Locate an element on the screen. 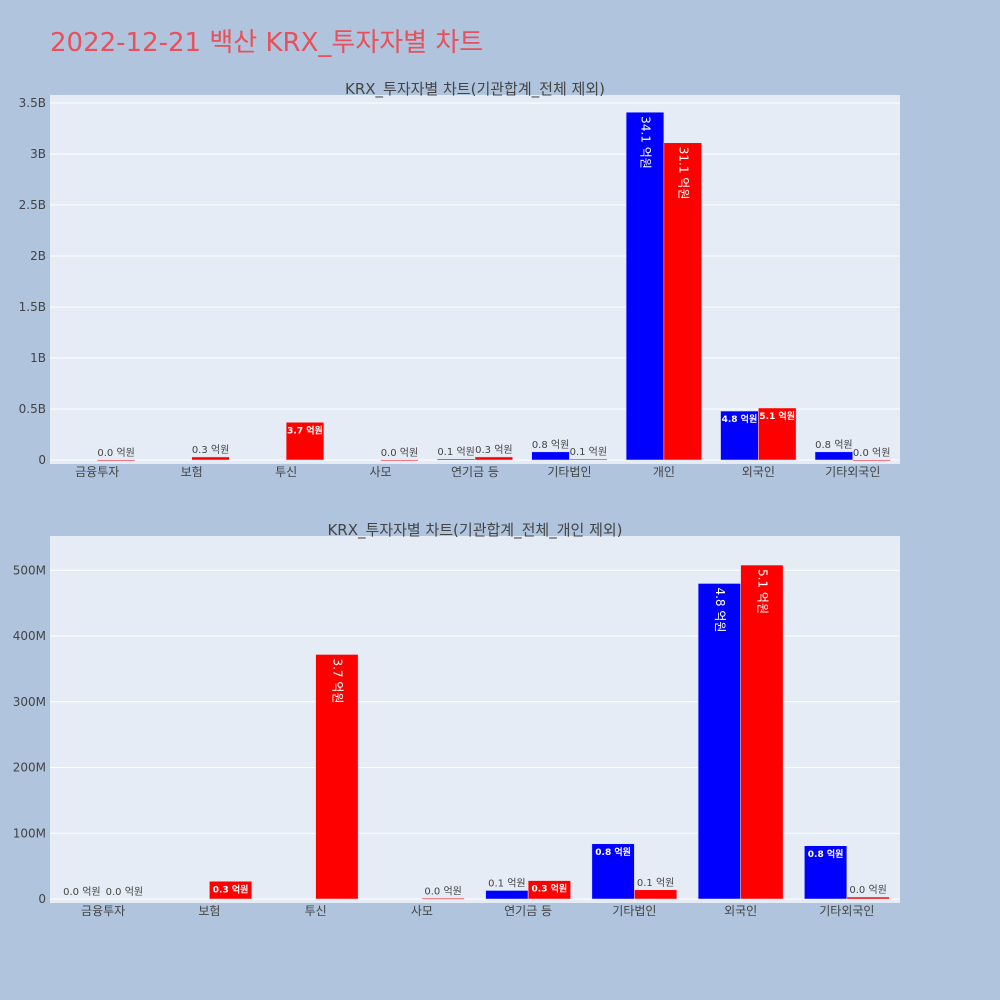 The height and width of the screenshot is (1000, 1000). x-tick-label: 개인 is located at coordinates (664, 472).